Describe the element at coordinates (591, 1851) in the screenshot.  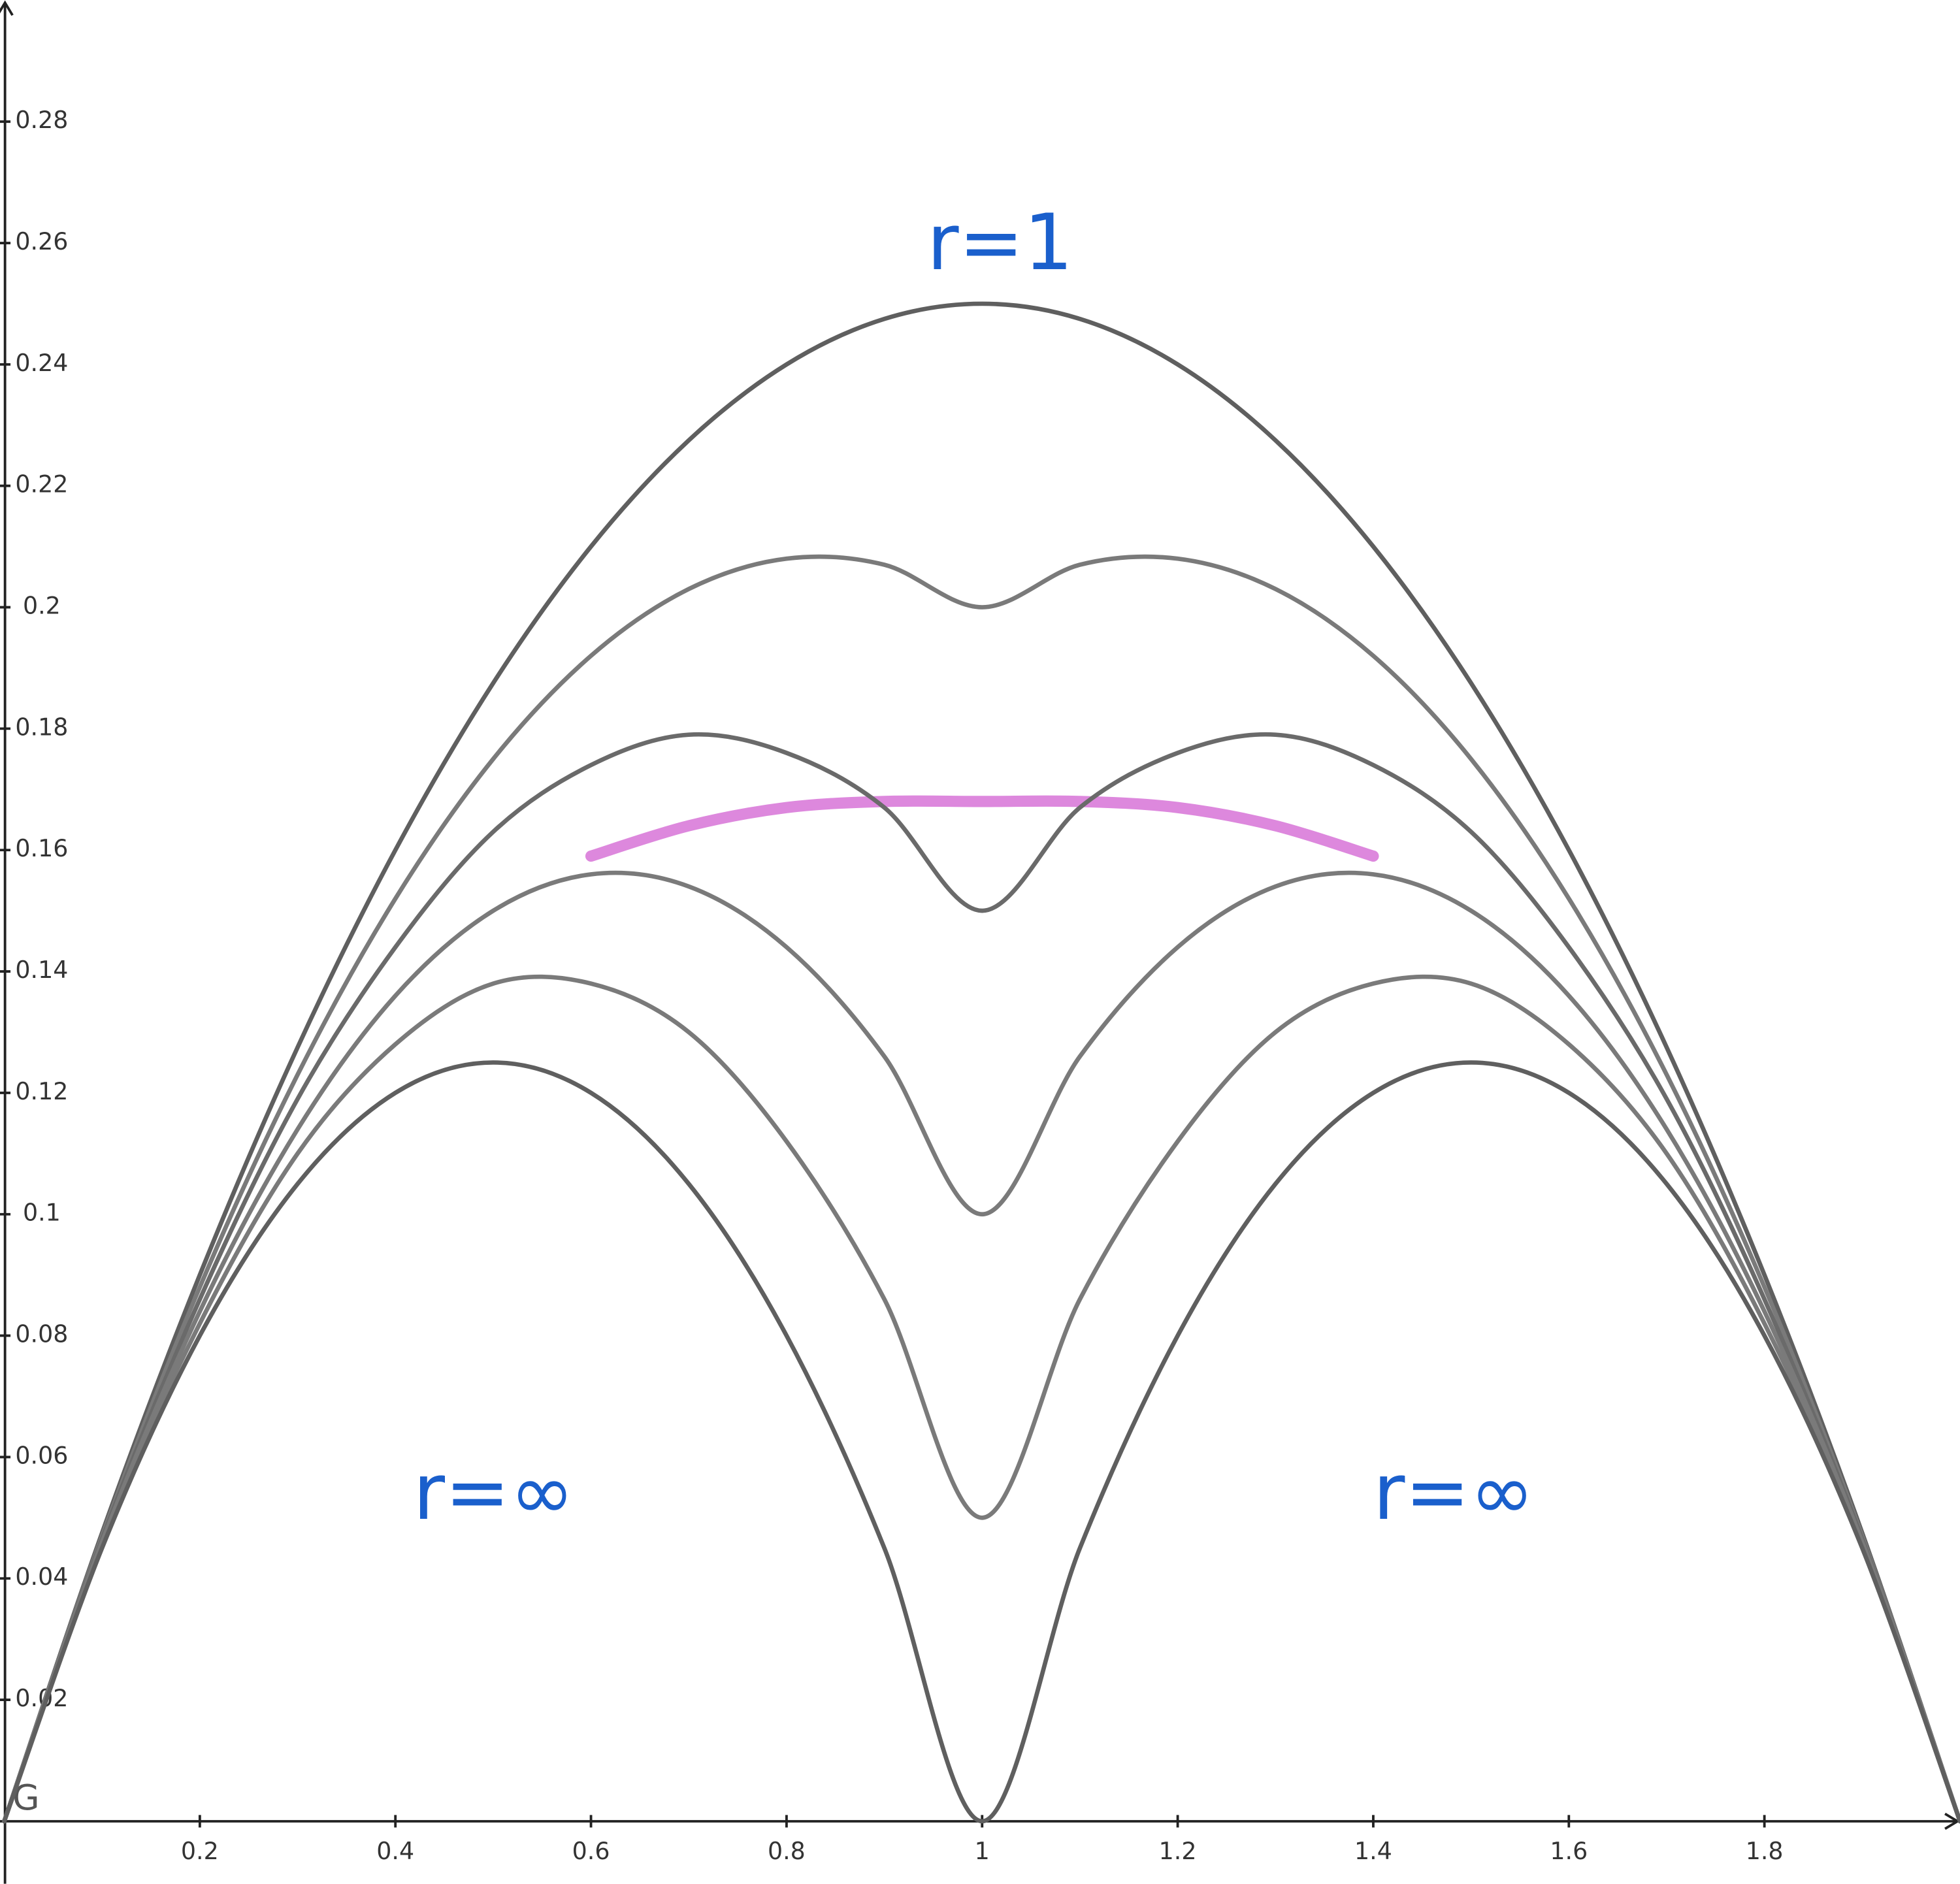
I see `x-tick-label: 0.6` at that location.